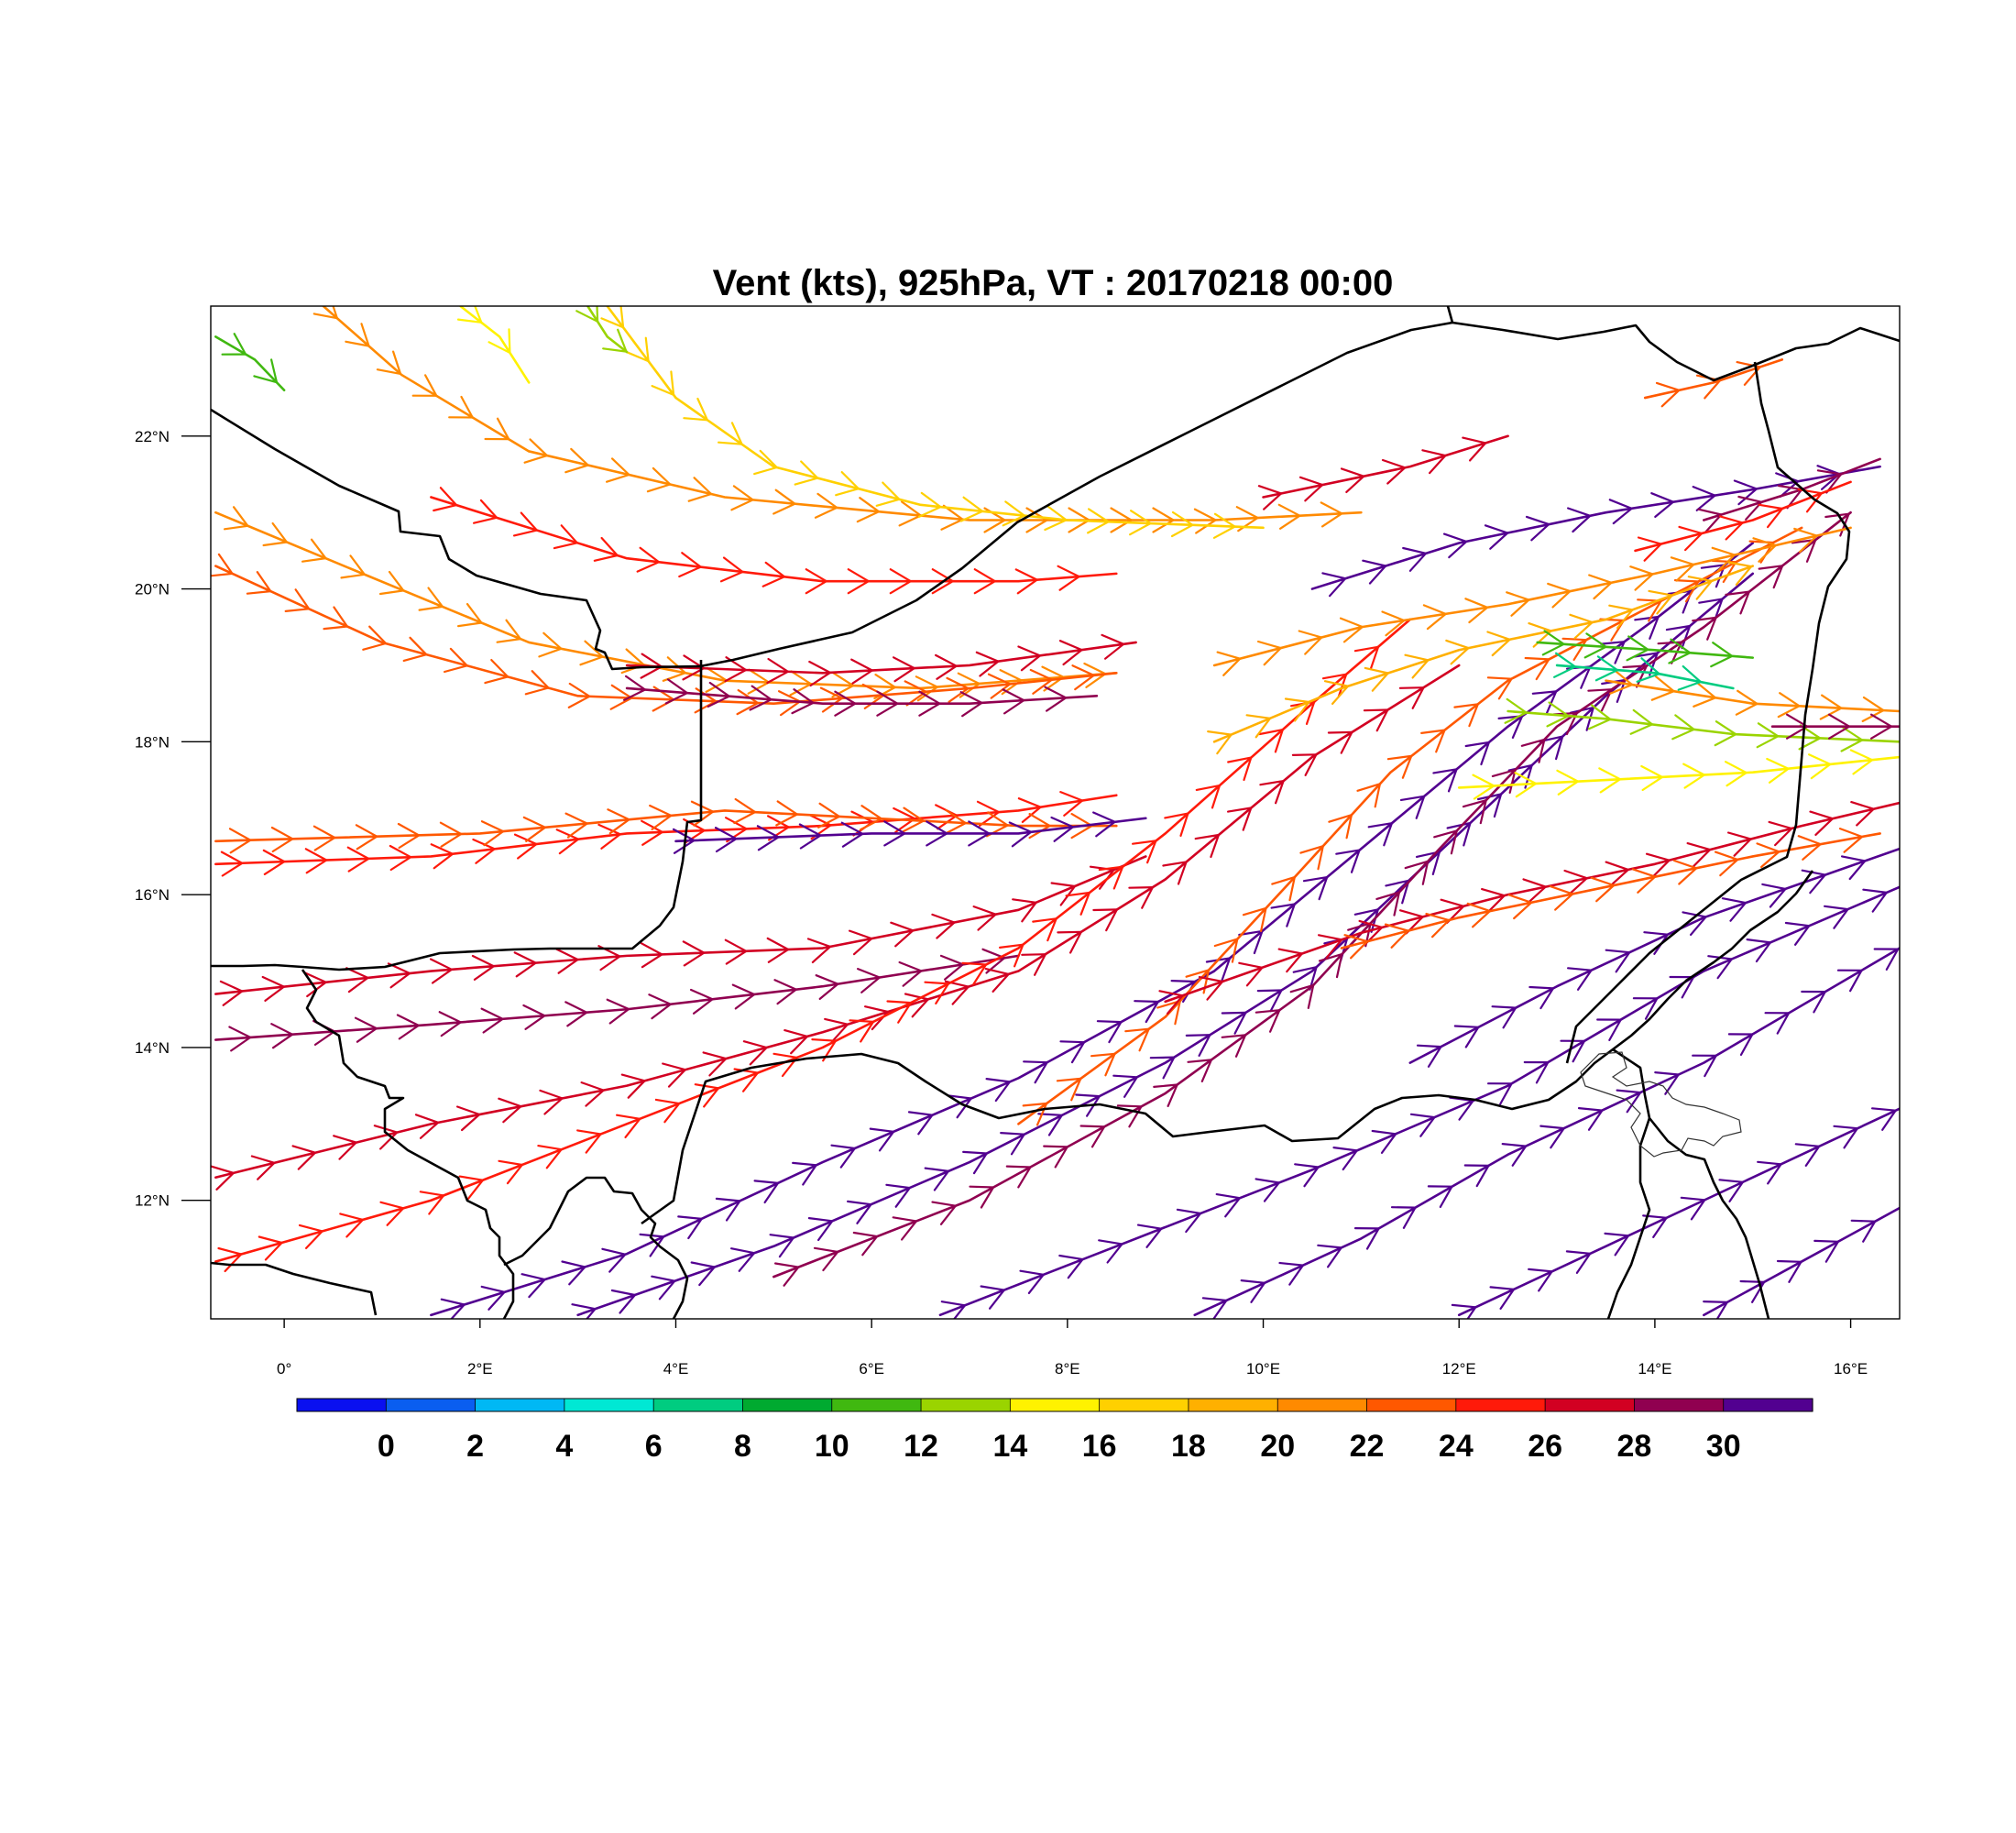  Describe the element at coordinates (742, 1446) in the screenshot. I see `colorbar-label: 8` at that location.